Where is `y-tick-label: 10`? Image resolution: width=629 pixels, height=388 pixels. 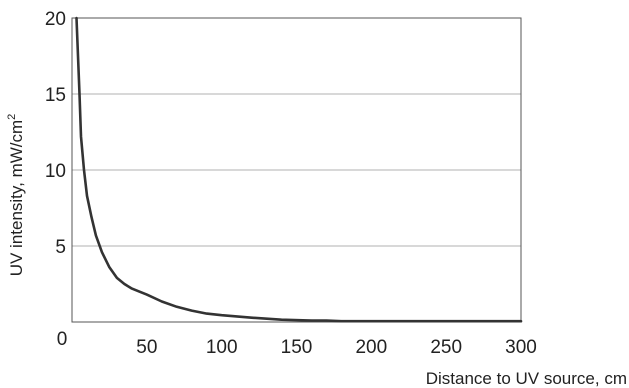 y-tick-label: 10 is located at coordinates (55, 171).